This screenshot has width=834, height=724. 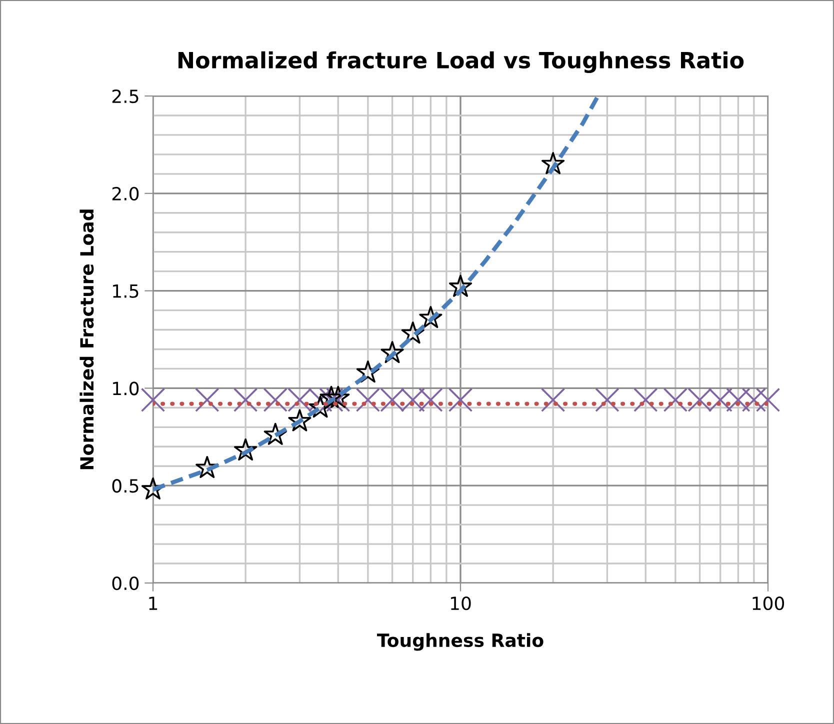 What do you see at coordinates (460, 603) in the screenshot?
I see `x-tick-label: 10` at bounding box center [460, 603].